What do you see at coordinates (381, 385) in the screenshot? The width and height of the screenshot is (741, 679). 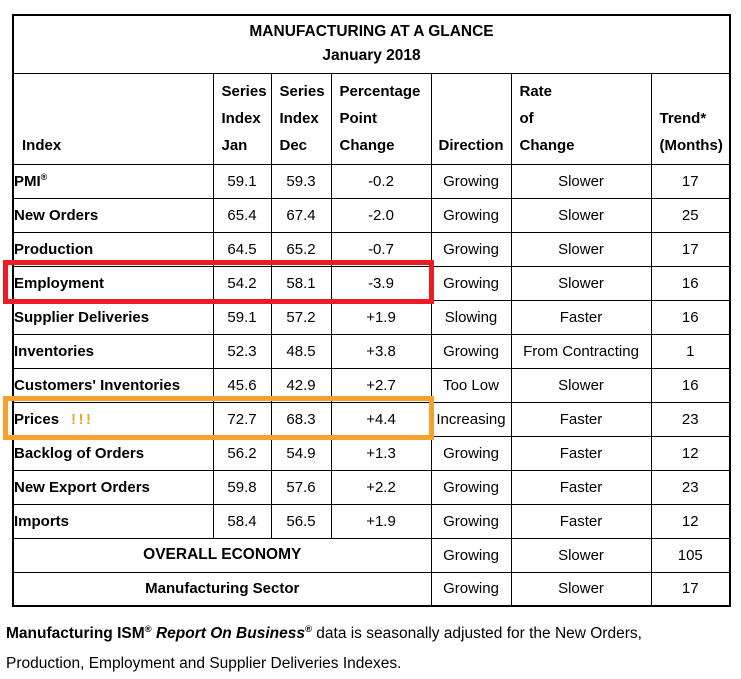 I see `change-value-cell: +2.7` at bounding box center [381, 385].